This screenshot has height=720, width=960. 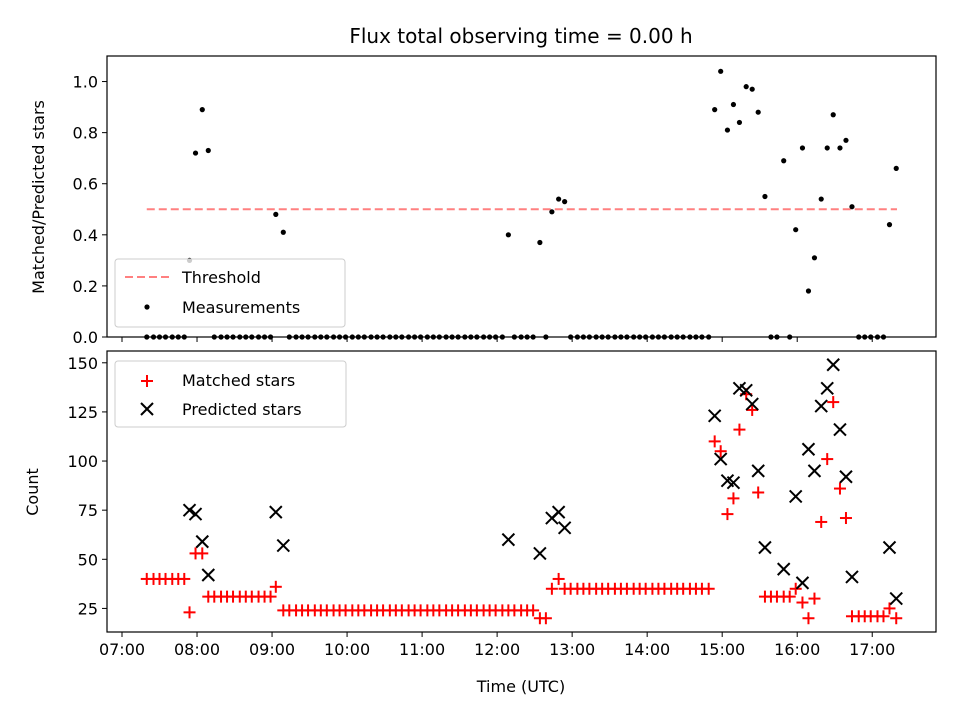 I want to click on x-tick-label: 16:00, so click(x=797, y=649).